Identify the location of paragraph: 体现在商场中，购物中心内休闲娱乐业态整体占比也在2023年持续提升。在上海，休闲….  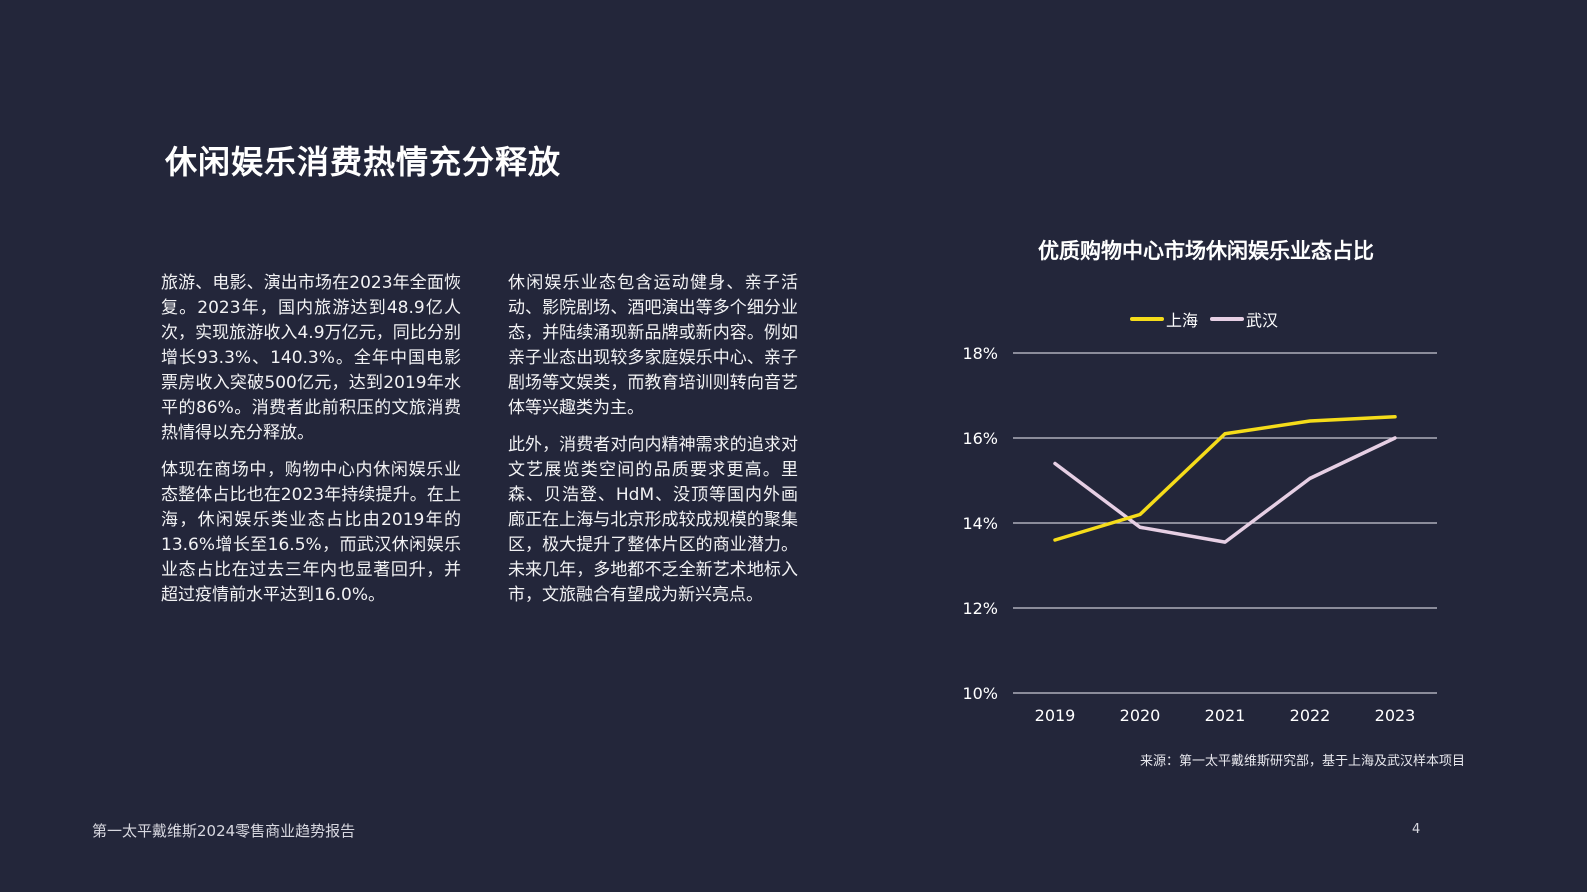
(311, 532).